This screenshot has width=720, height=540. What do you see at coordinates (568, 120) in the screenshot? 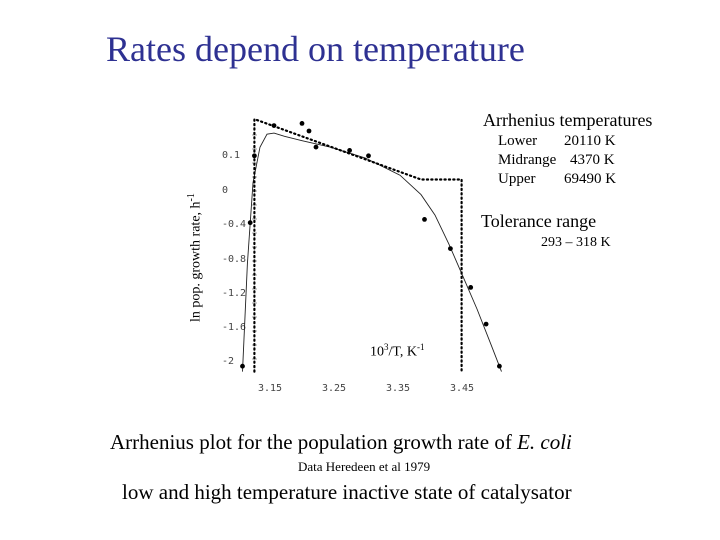
I see `arrhenius-temperatures-heading: Arrhenius temperatures` at bounding box center [568, 120].